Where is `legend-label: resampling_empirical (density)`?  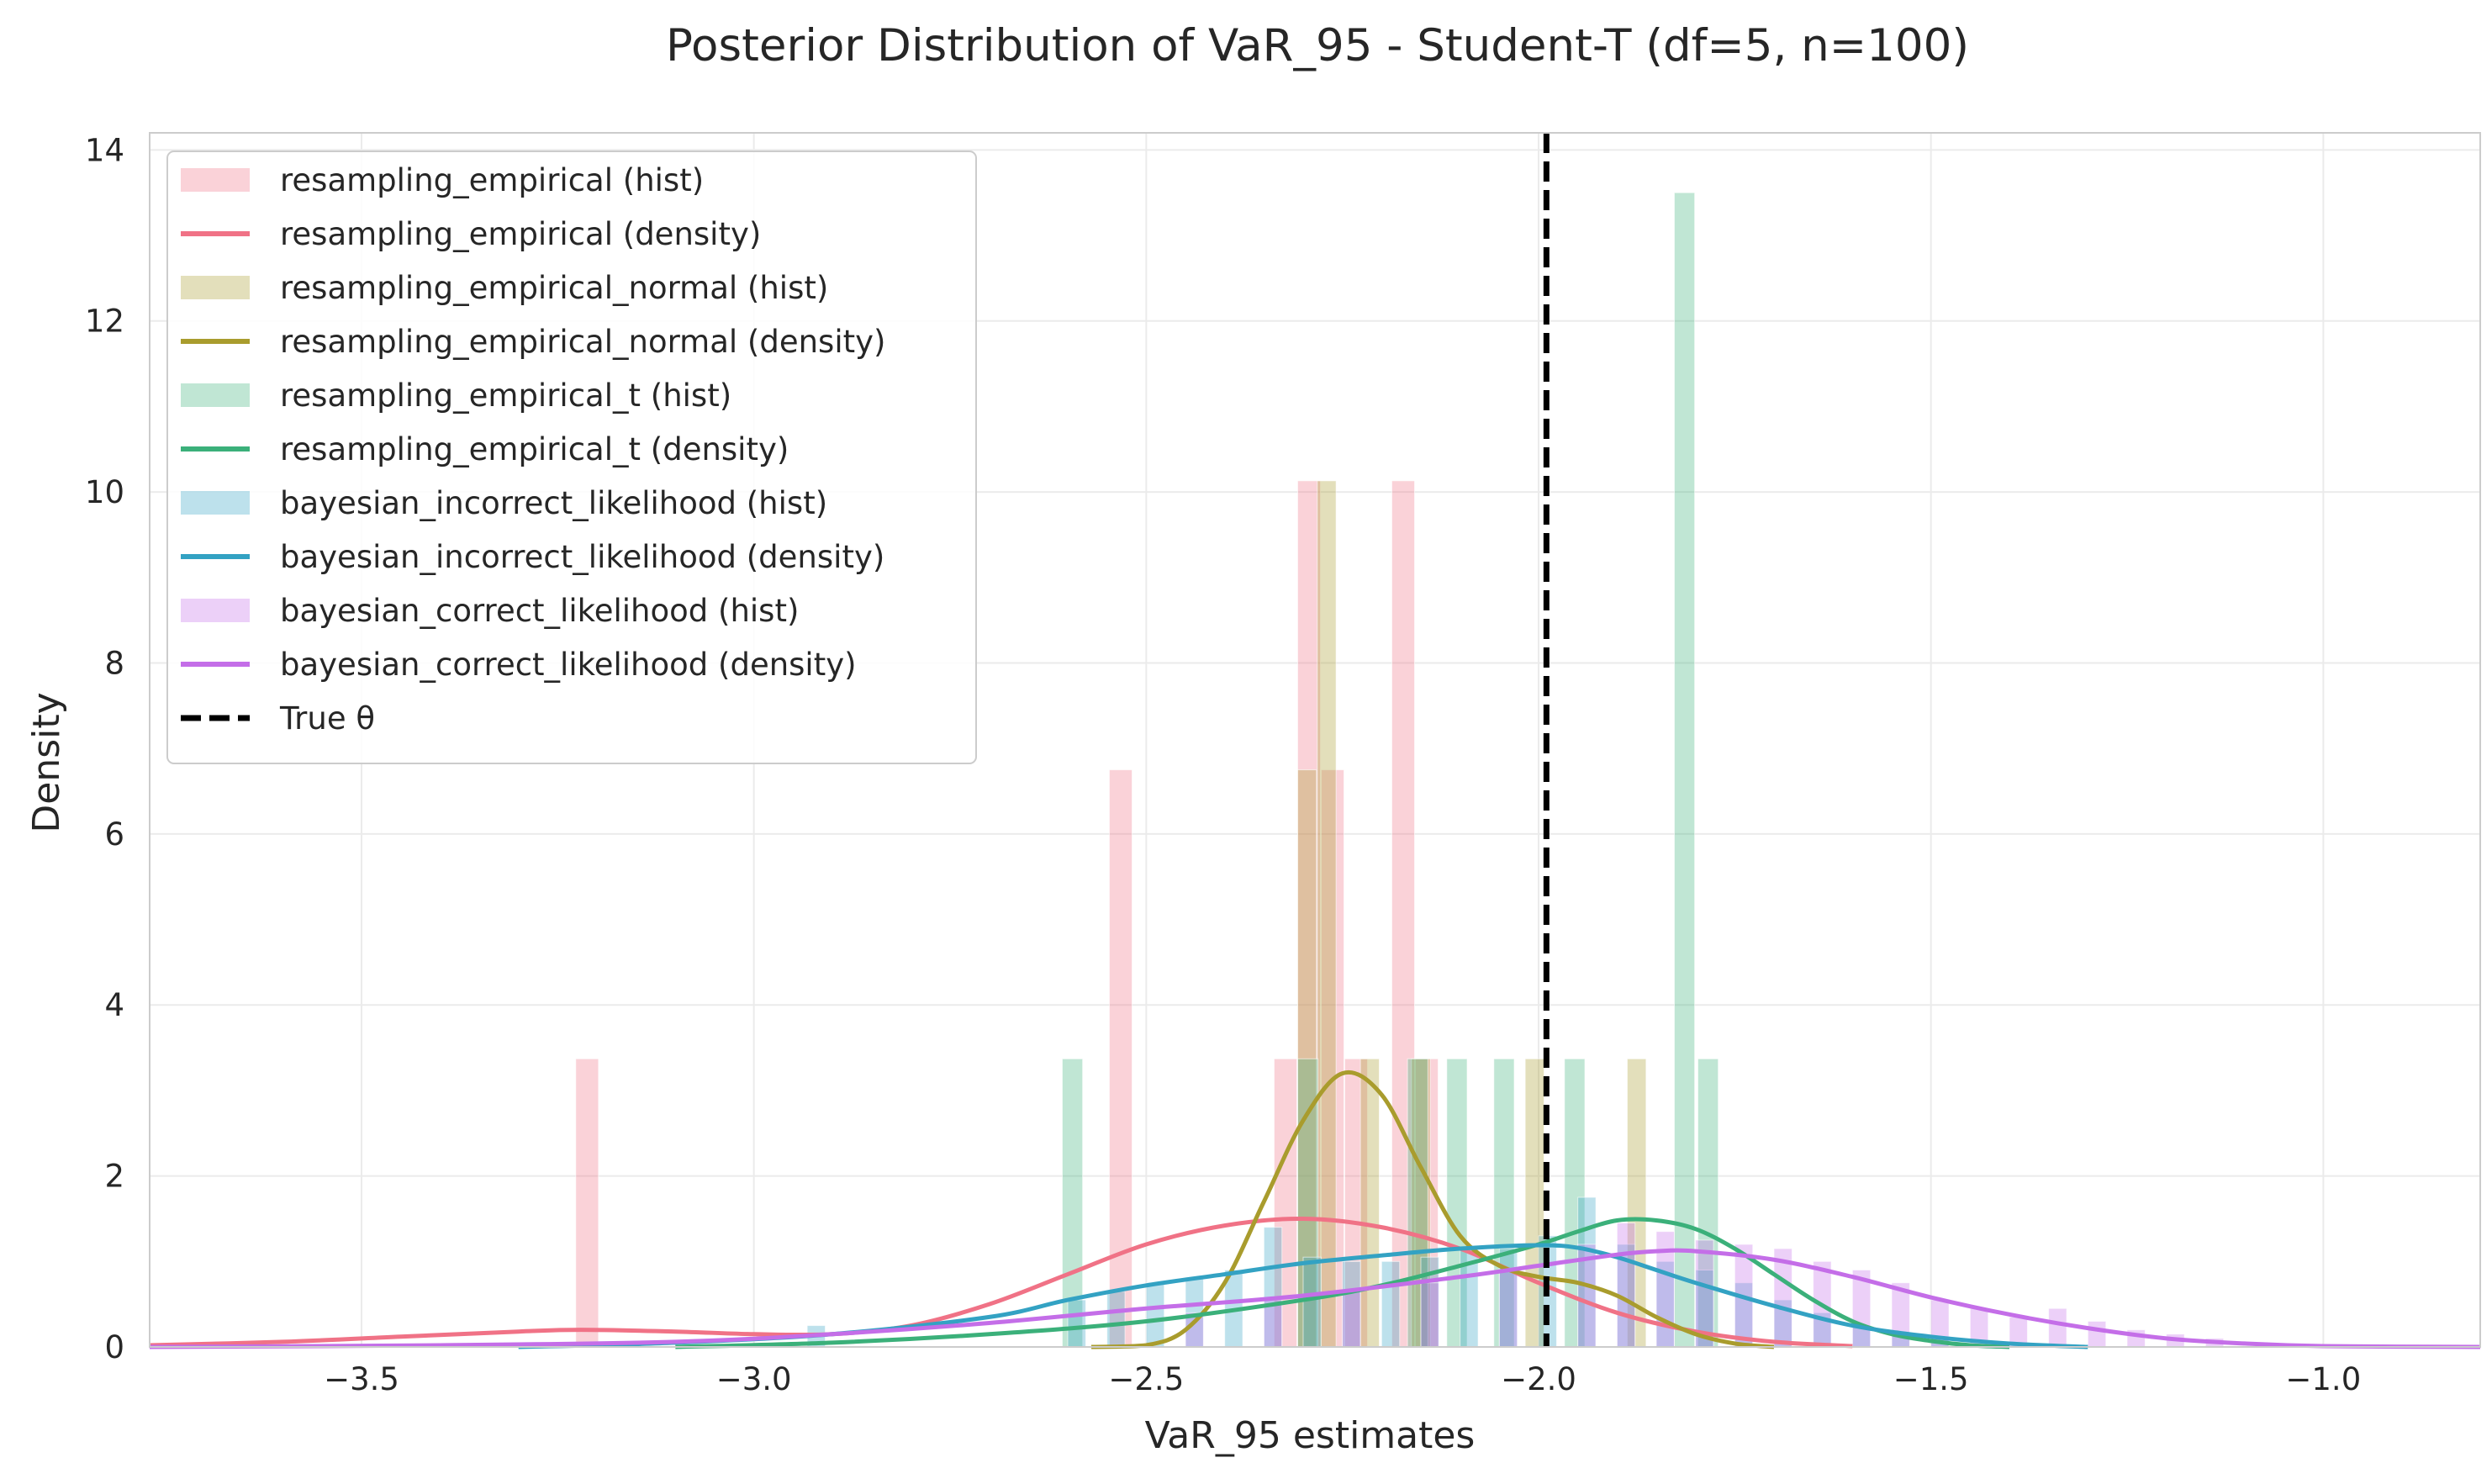
legend-label: resampling_empirical (density) is located at coordinates (520, 234).